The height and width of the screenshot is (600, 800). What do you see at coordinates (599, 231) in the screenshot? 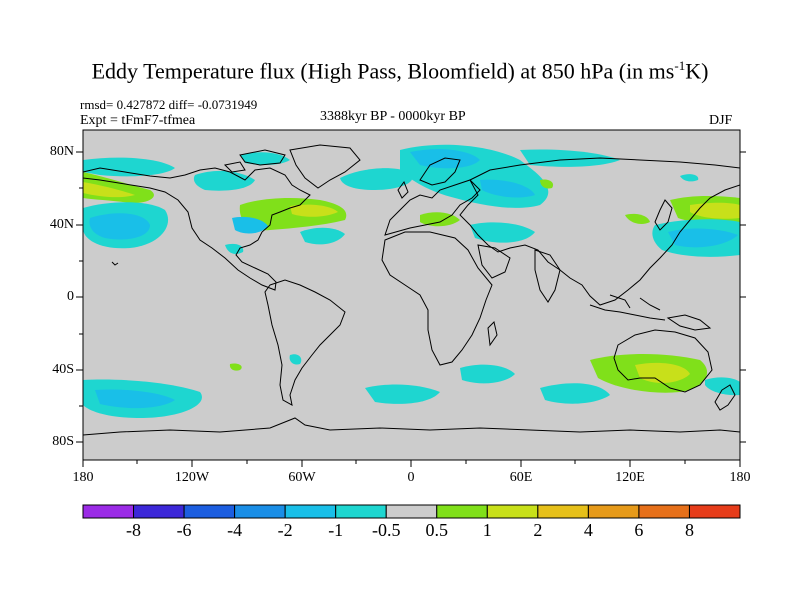
I see `coastline-asia` at bounding box center [599, 231].